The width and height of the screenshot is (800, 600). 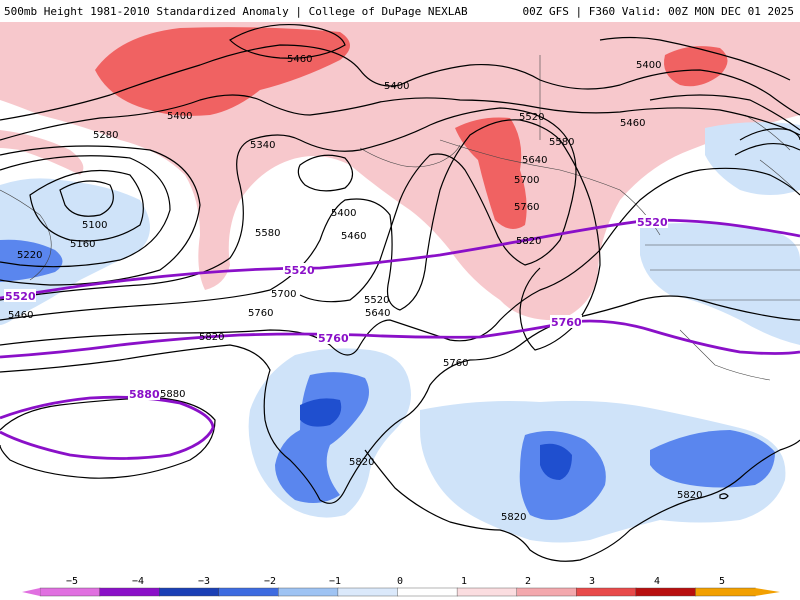 I want to click on colorbar-tick: 1, so click(x=464, y=581).